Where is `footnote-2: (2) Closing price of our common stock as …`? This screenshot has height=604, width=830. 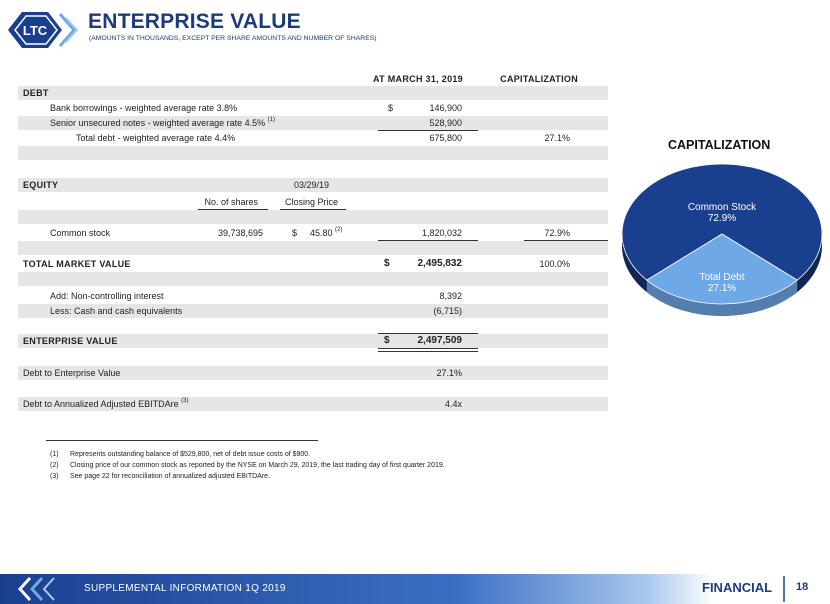 footnote-2: (2) Closing price of our common stock as … is located at coordinates (247, 465).